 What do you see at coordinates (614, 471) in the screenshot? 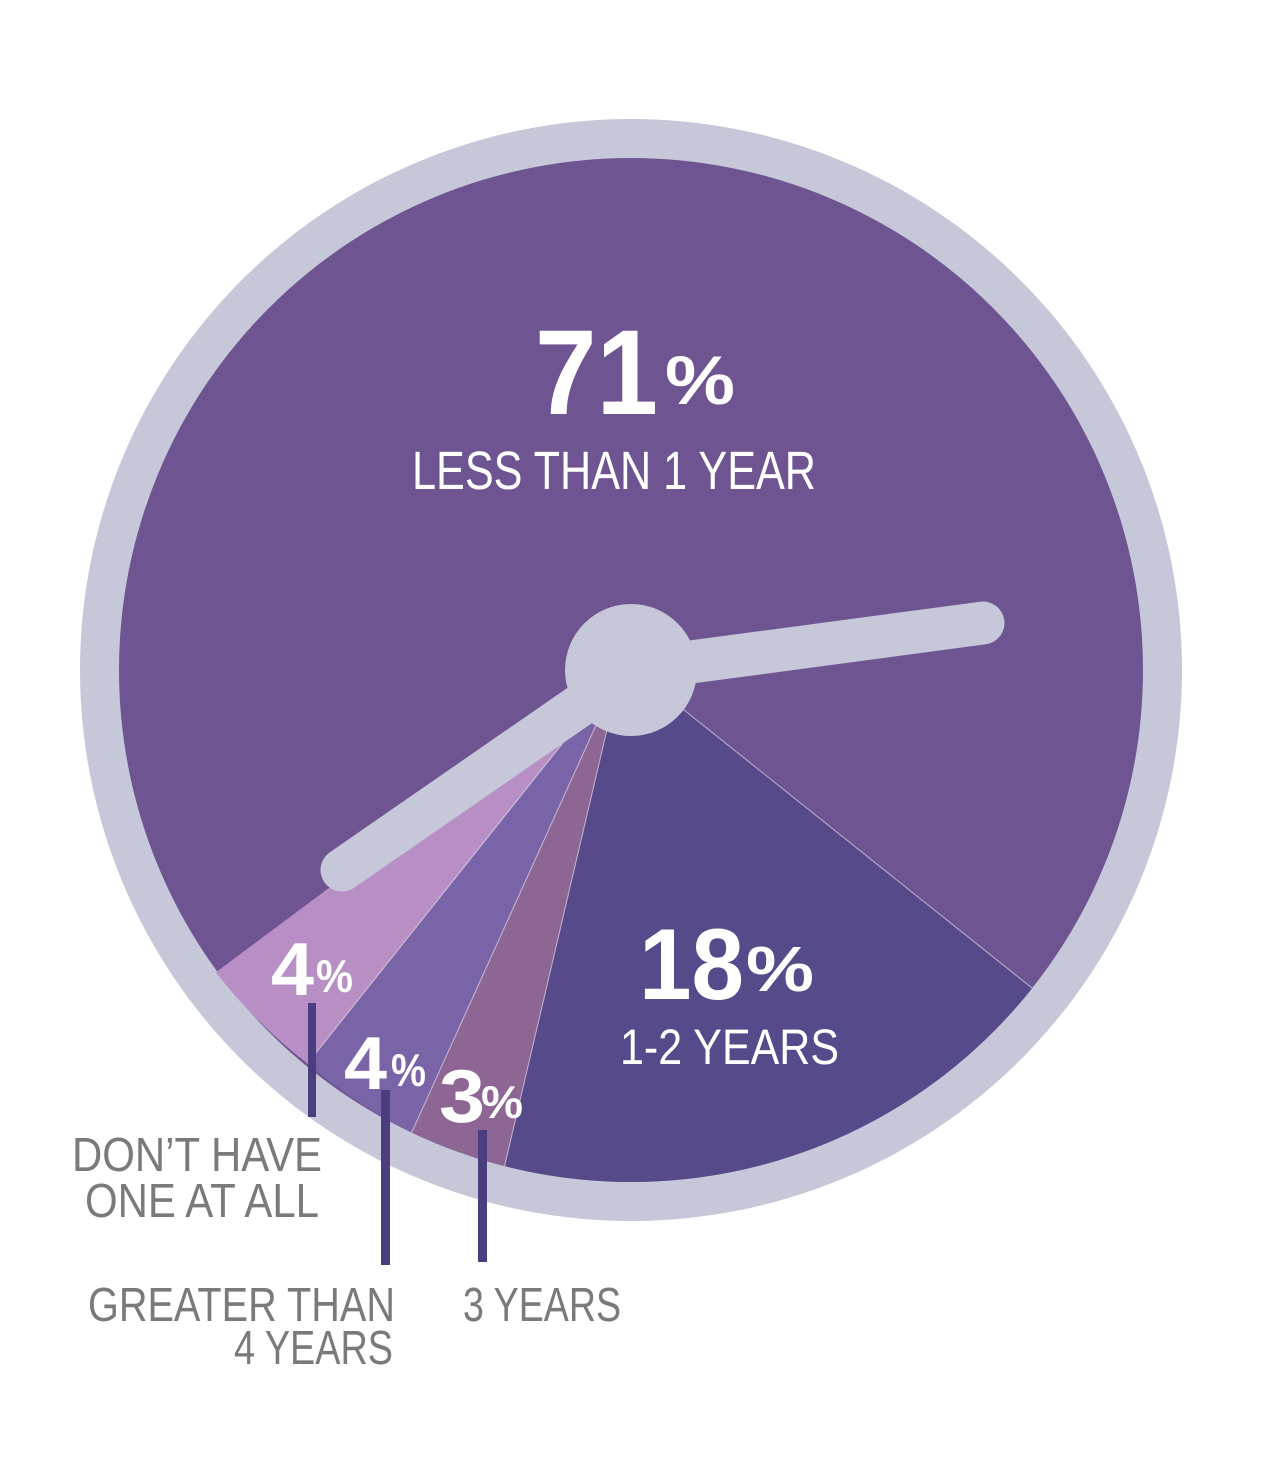
I see `svg-text: LESS THAN 1 YEAR` at bounding box center [614, 471].